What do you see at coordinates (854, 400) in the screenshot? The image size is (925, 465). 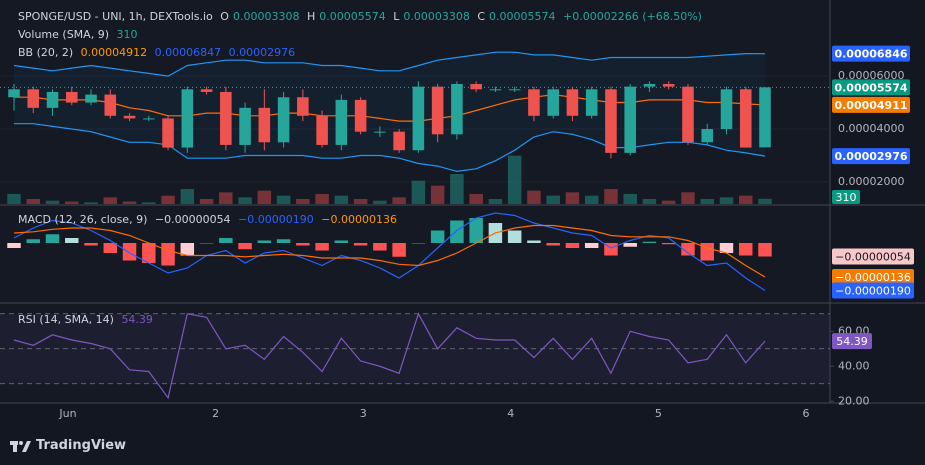 I see `y-tick-label: 20.00` at bounding box center [854, 400].